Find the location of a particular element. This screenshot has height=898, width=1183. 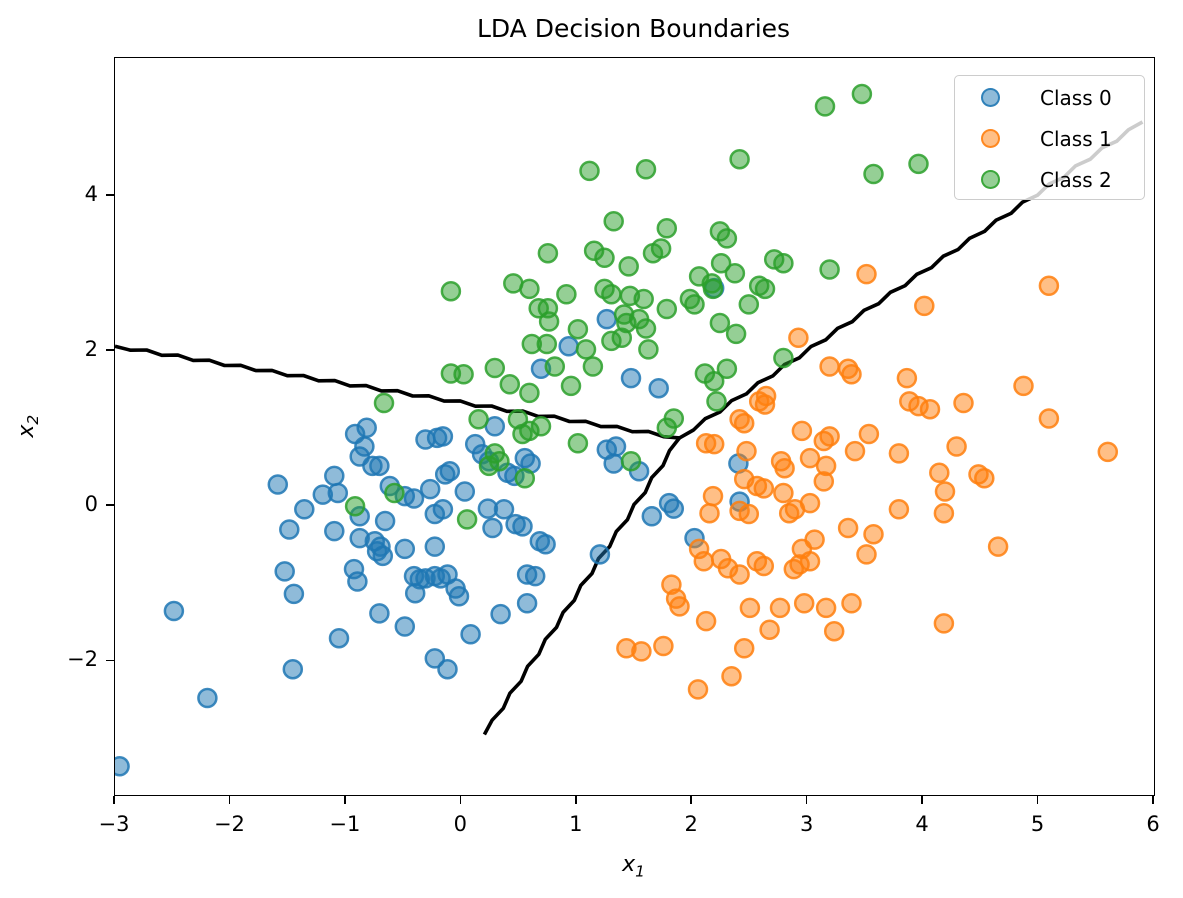

x-tick-label: −2 is located at coordinates (229, 824).